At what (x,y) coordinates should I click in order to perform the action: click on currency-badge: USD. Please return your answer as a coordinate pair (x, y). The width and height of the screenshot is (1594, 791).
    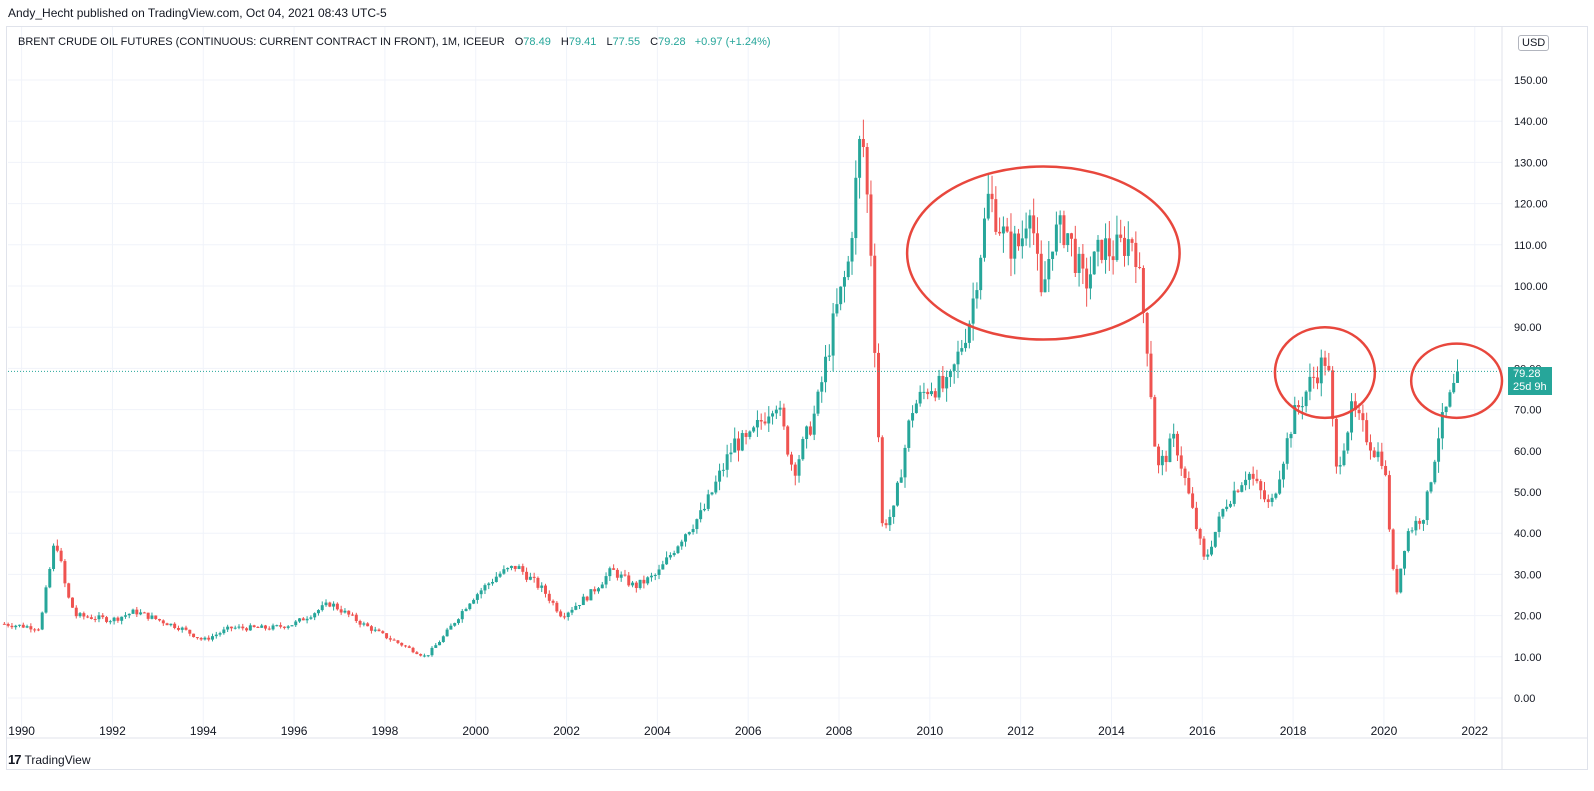
    Looking at the image, I should click on (1534, 43).